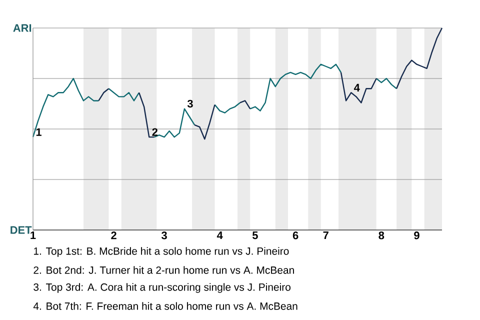  I want to click on text: 1. Top 1st: B. McBride hit a solo home run vs J. Pineiro, so click(161, 252).